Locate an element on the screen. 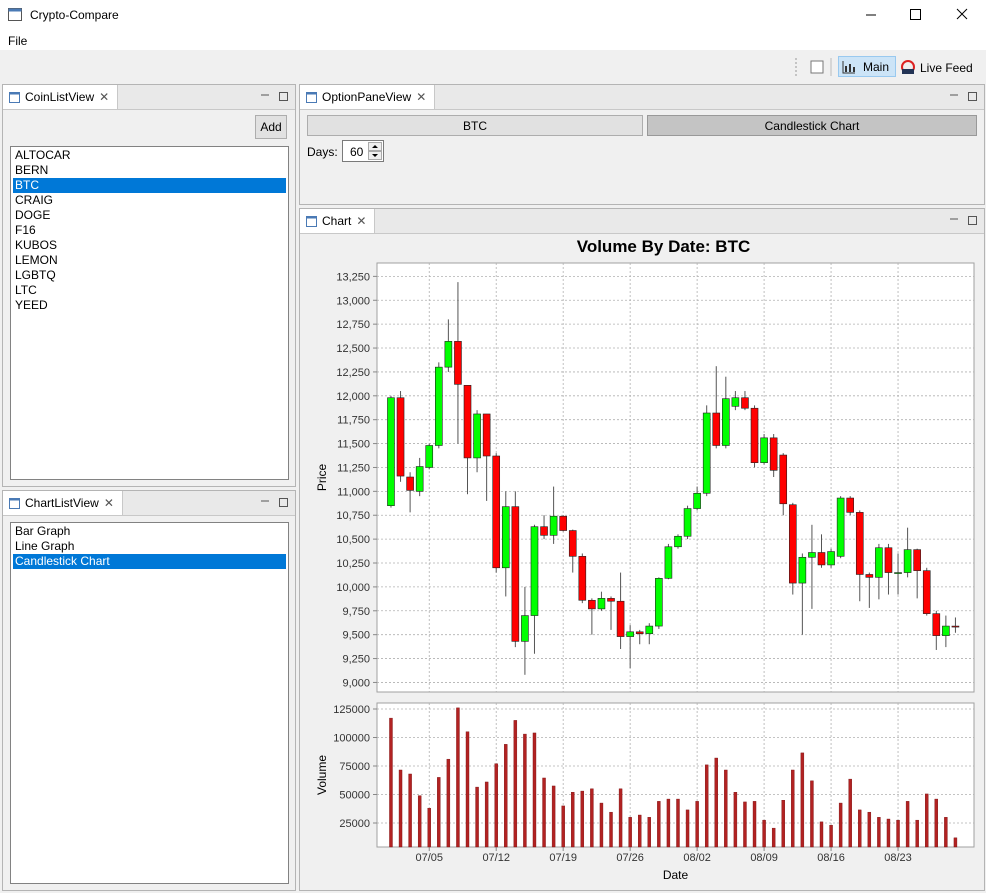 The image size is (986, 893). spinner-arrows is located at coordinates (375, 151).